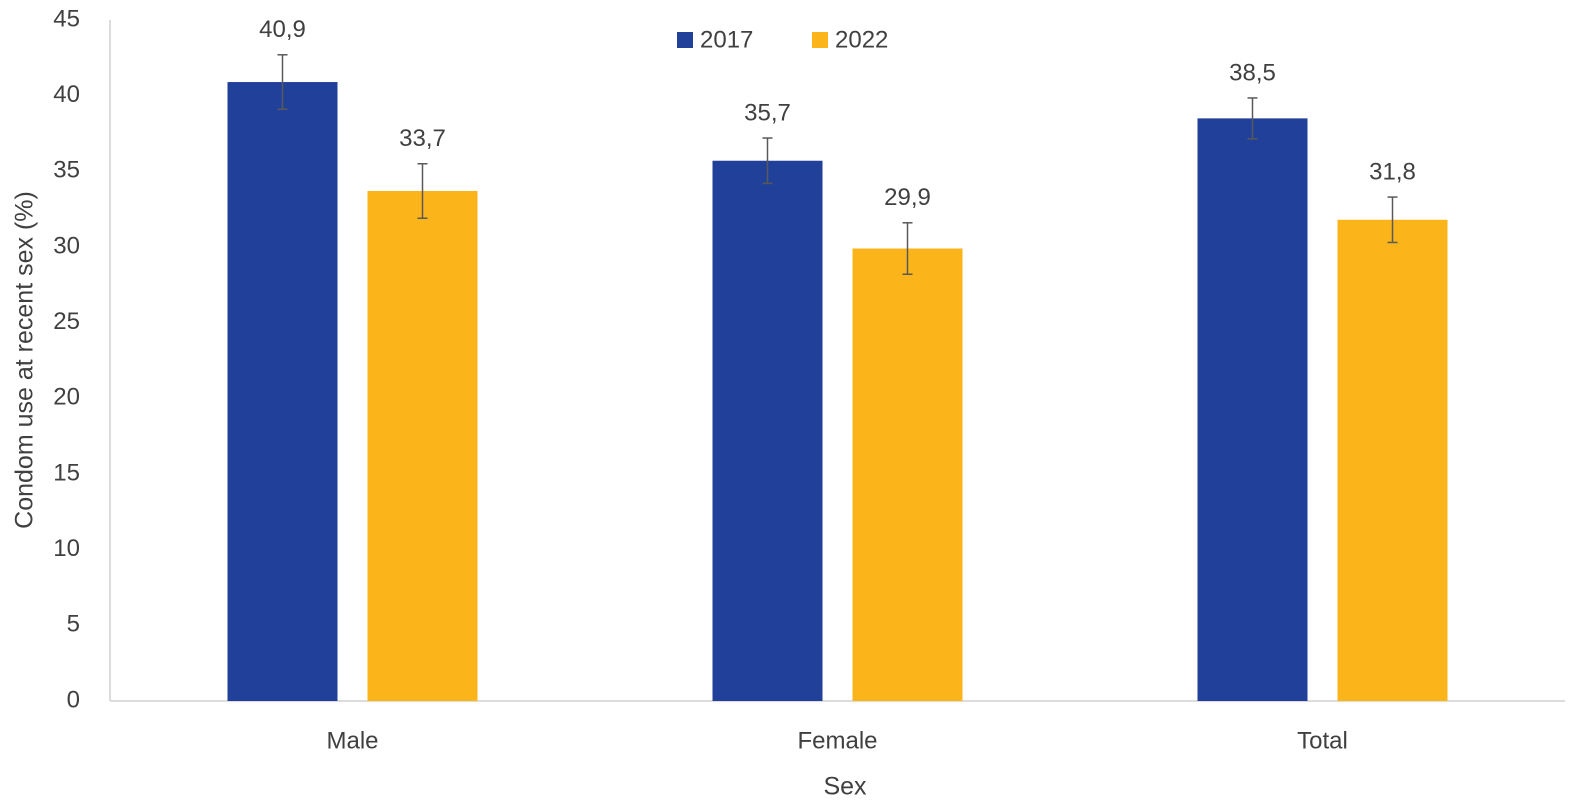 This screenshot has width=1583, height=808. Describe the element at coordinates (907, 197) in the screenshot. I see `data-label: 29,9` at that location.